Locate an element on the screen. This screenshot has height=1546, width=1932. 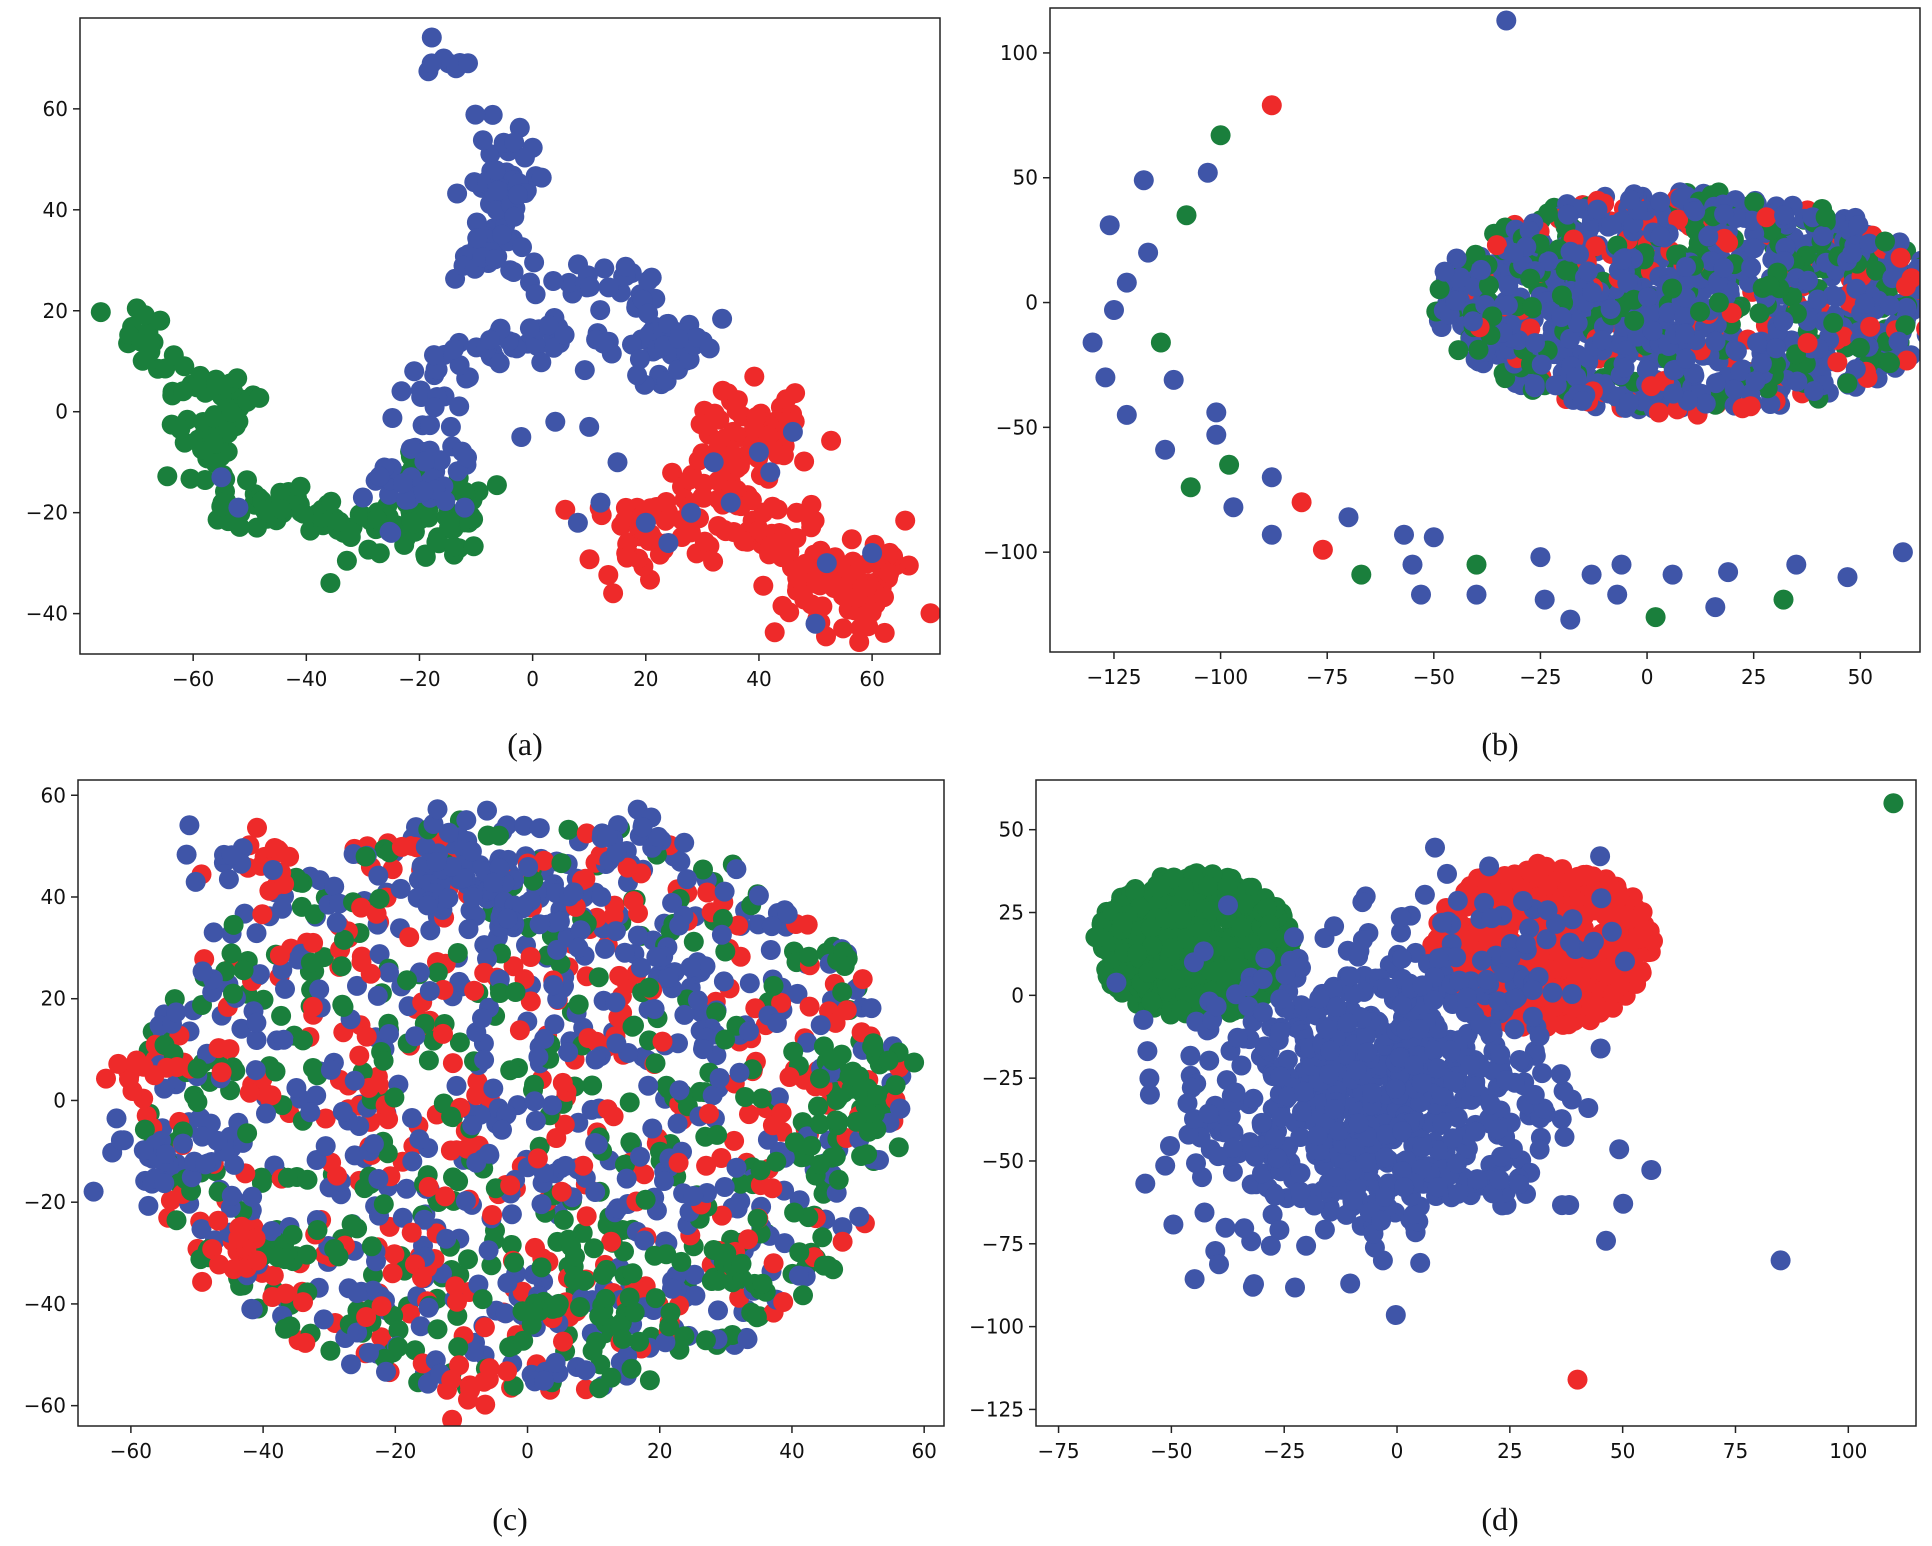
y-tick-label: −20 is located at coordinates (47, 513).